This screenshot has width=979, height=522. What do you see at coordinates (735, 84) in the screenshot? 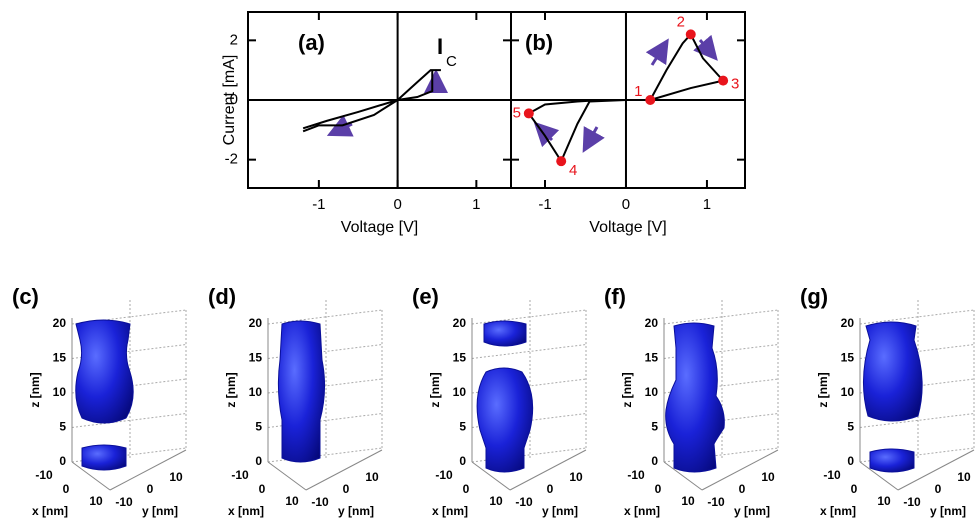
I see `point-label: 3` at bounding box center [735, 84].